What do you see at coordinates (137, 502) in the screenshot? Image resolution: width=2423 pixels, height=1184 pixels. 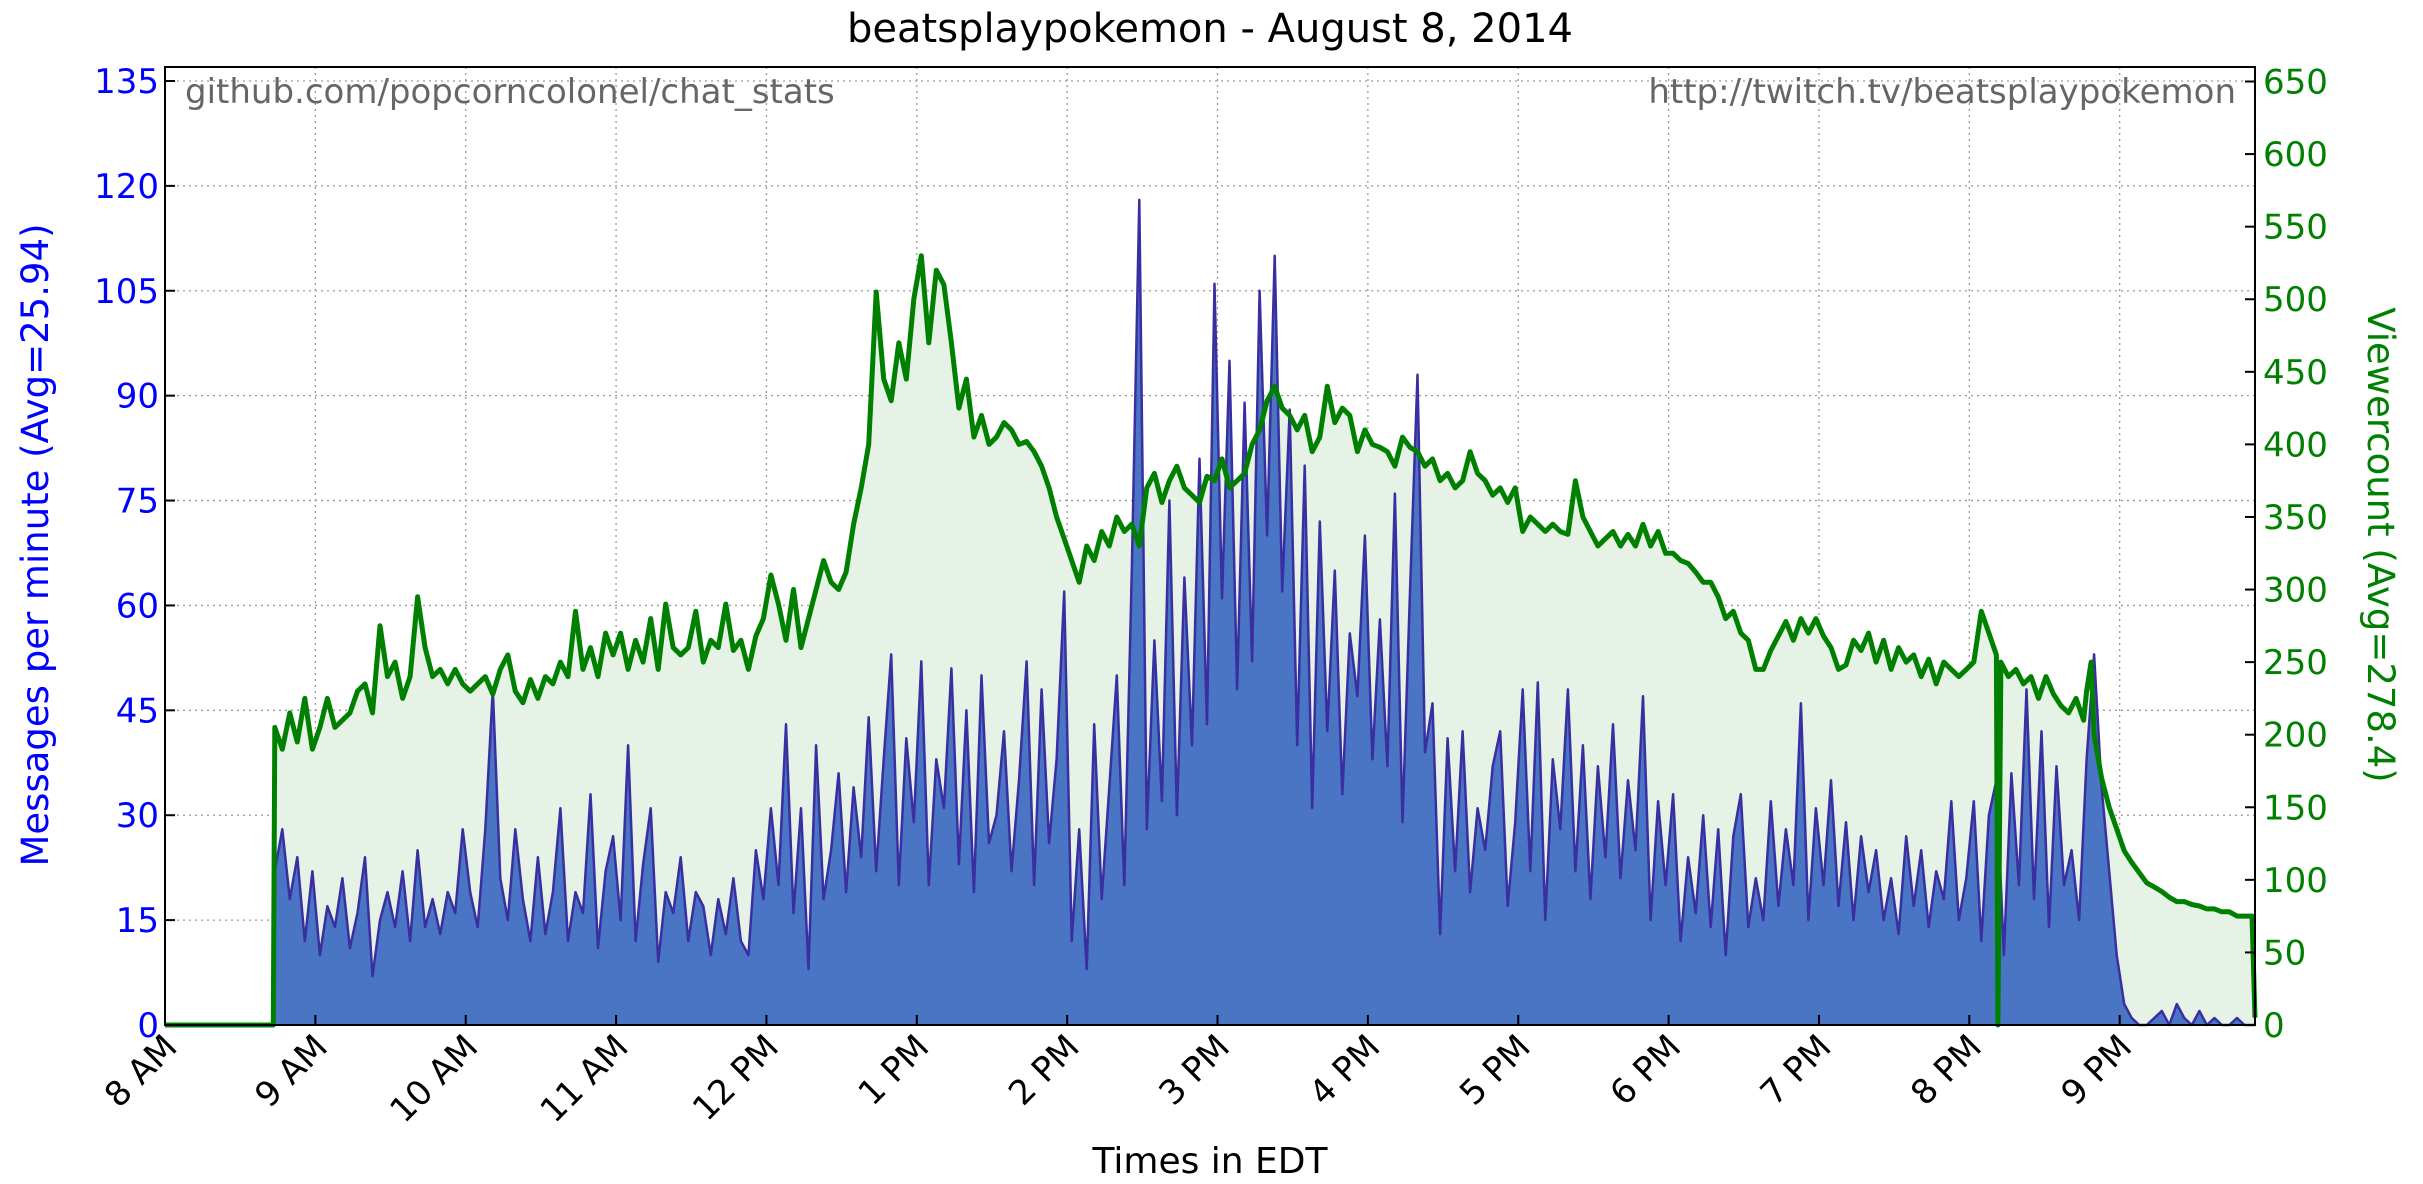 I see `left-y-tick-label: 75` at bounding box center [137, 502].